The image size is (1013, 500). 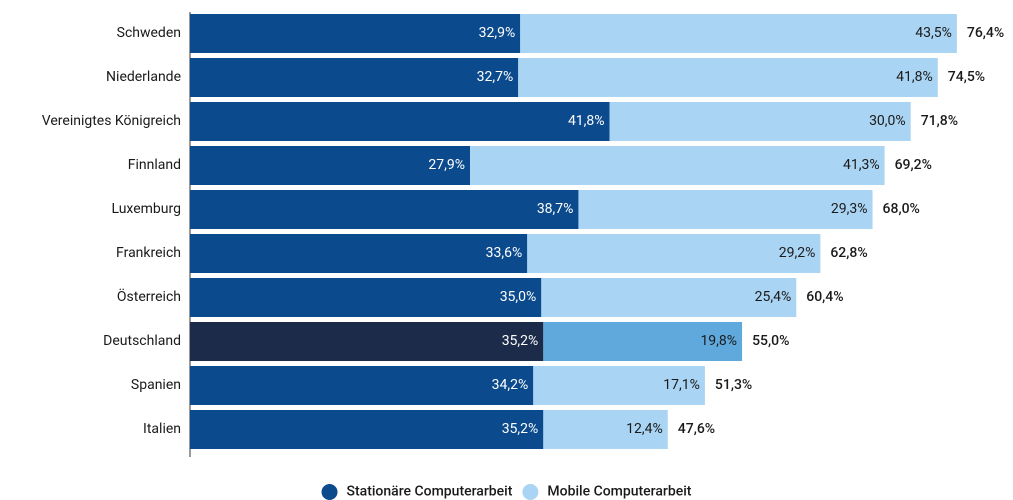 I want to click on value-label: 38,7%, so click(x=555, y=209).